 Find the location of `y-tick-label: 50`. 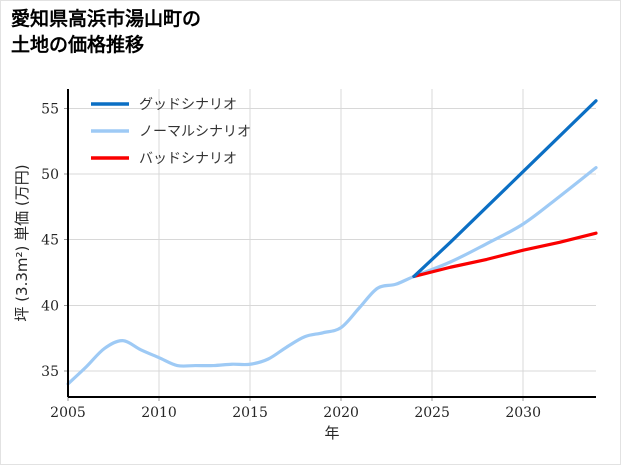

y-tick-label: 50 is located at coordinates (50, 175).